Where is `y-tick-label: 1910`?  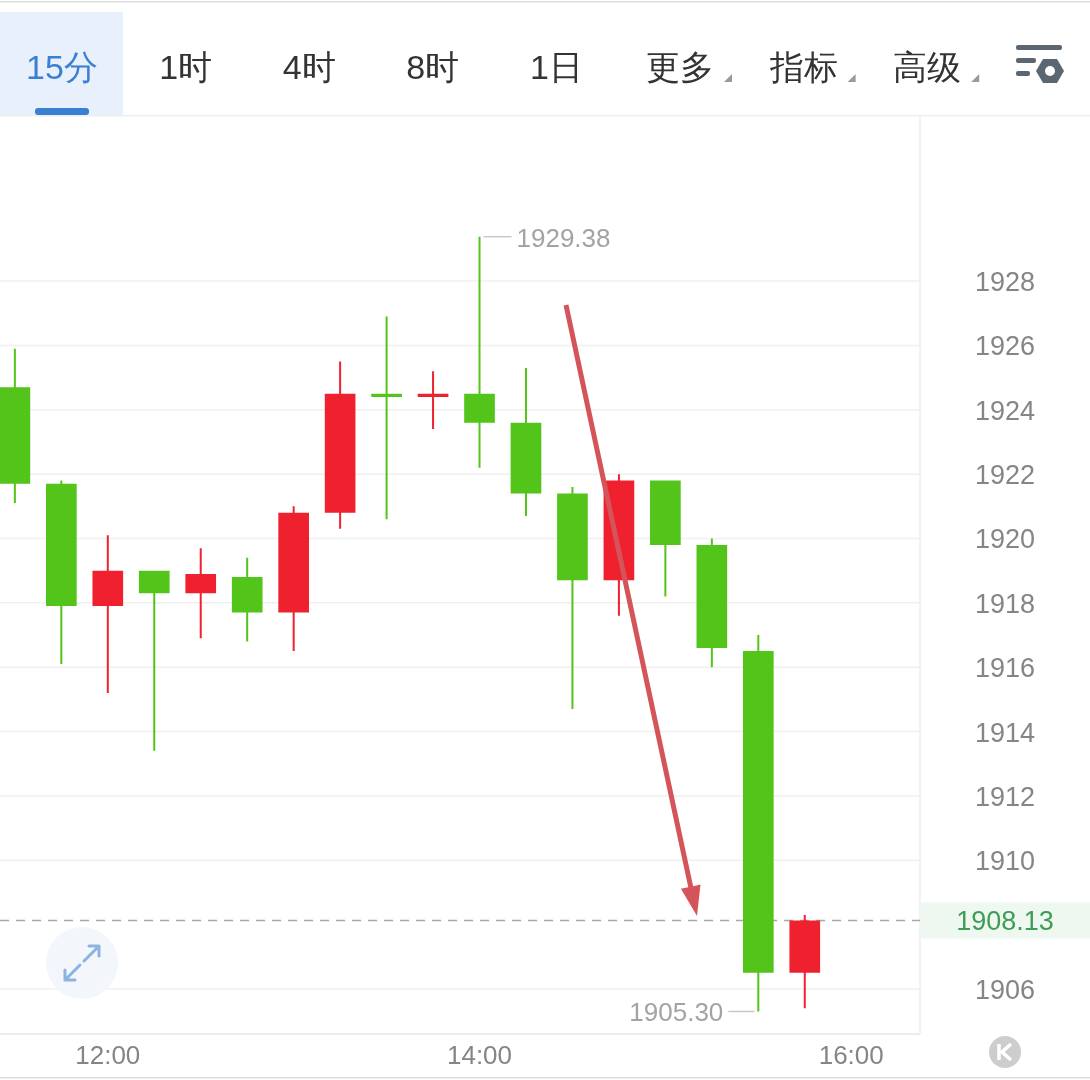
y-tick-label: 1910 is located at coordinates (1005, 861).